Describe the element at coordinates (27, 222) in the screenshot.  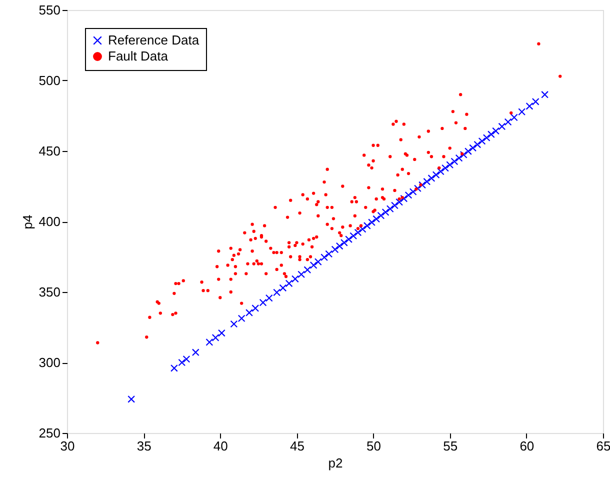
I see `y-axis-title: p4` at that location.